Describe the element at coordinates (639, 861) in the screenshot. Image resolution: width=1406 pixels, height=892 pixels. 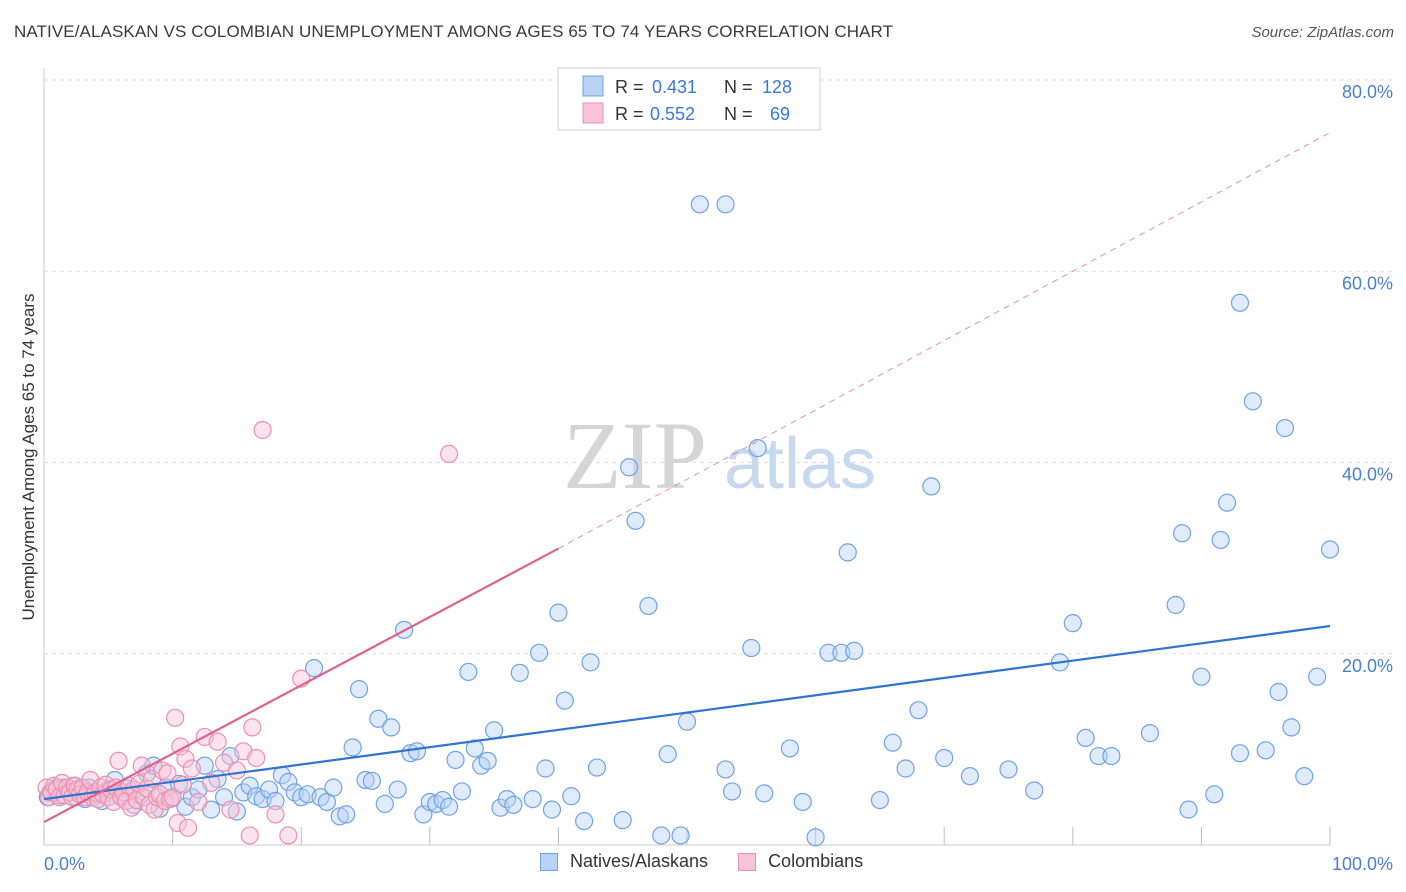
I see `legend-label-natives-alaskans: Natives/Alaskans` at that location.